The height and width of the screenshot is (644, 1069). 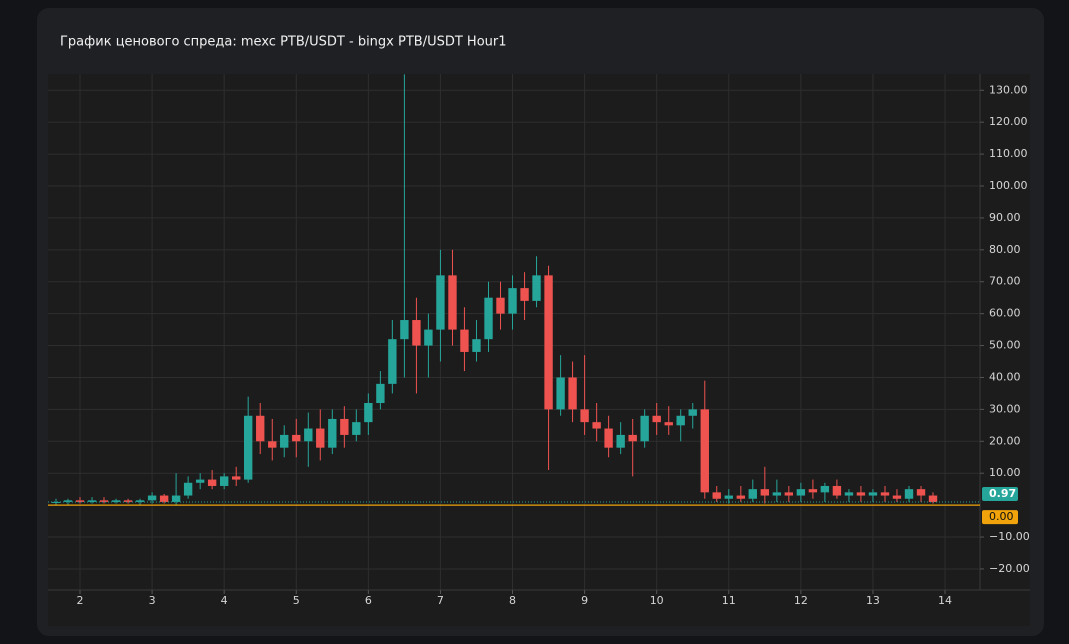 I want to click on y-tick-label: 60.00, so click(x=1005, y=313).